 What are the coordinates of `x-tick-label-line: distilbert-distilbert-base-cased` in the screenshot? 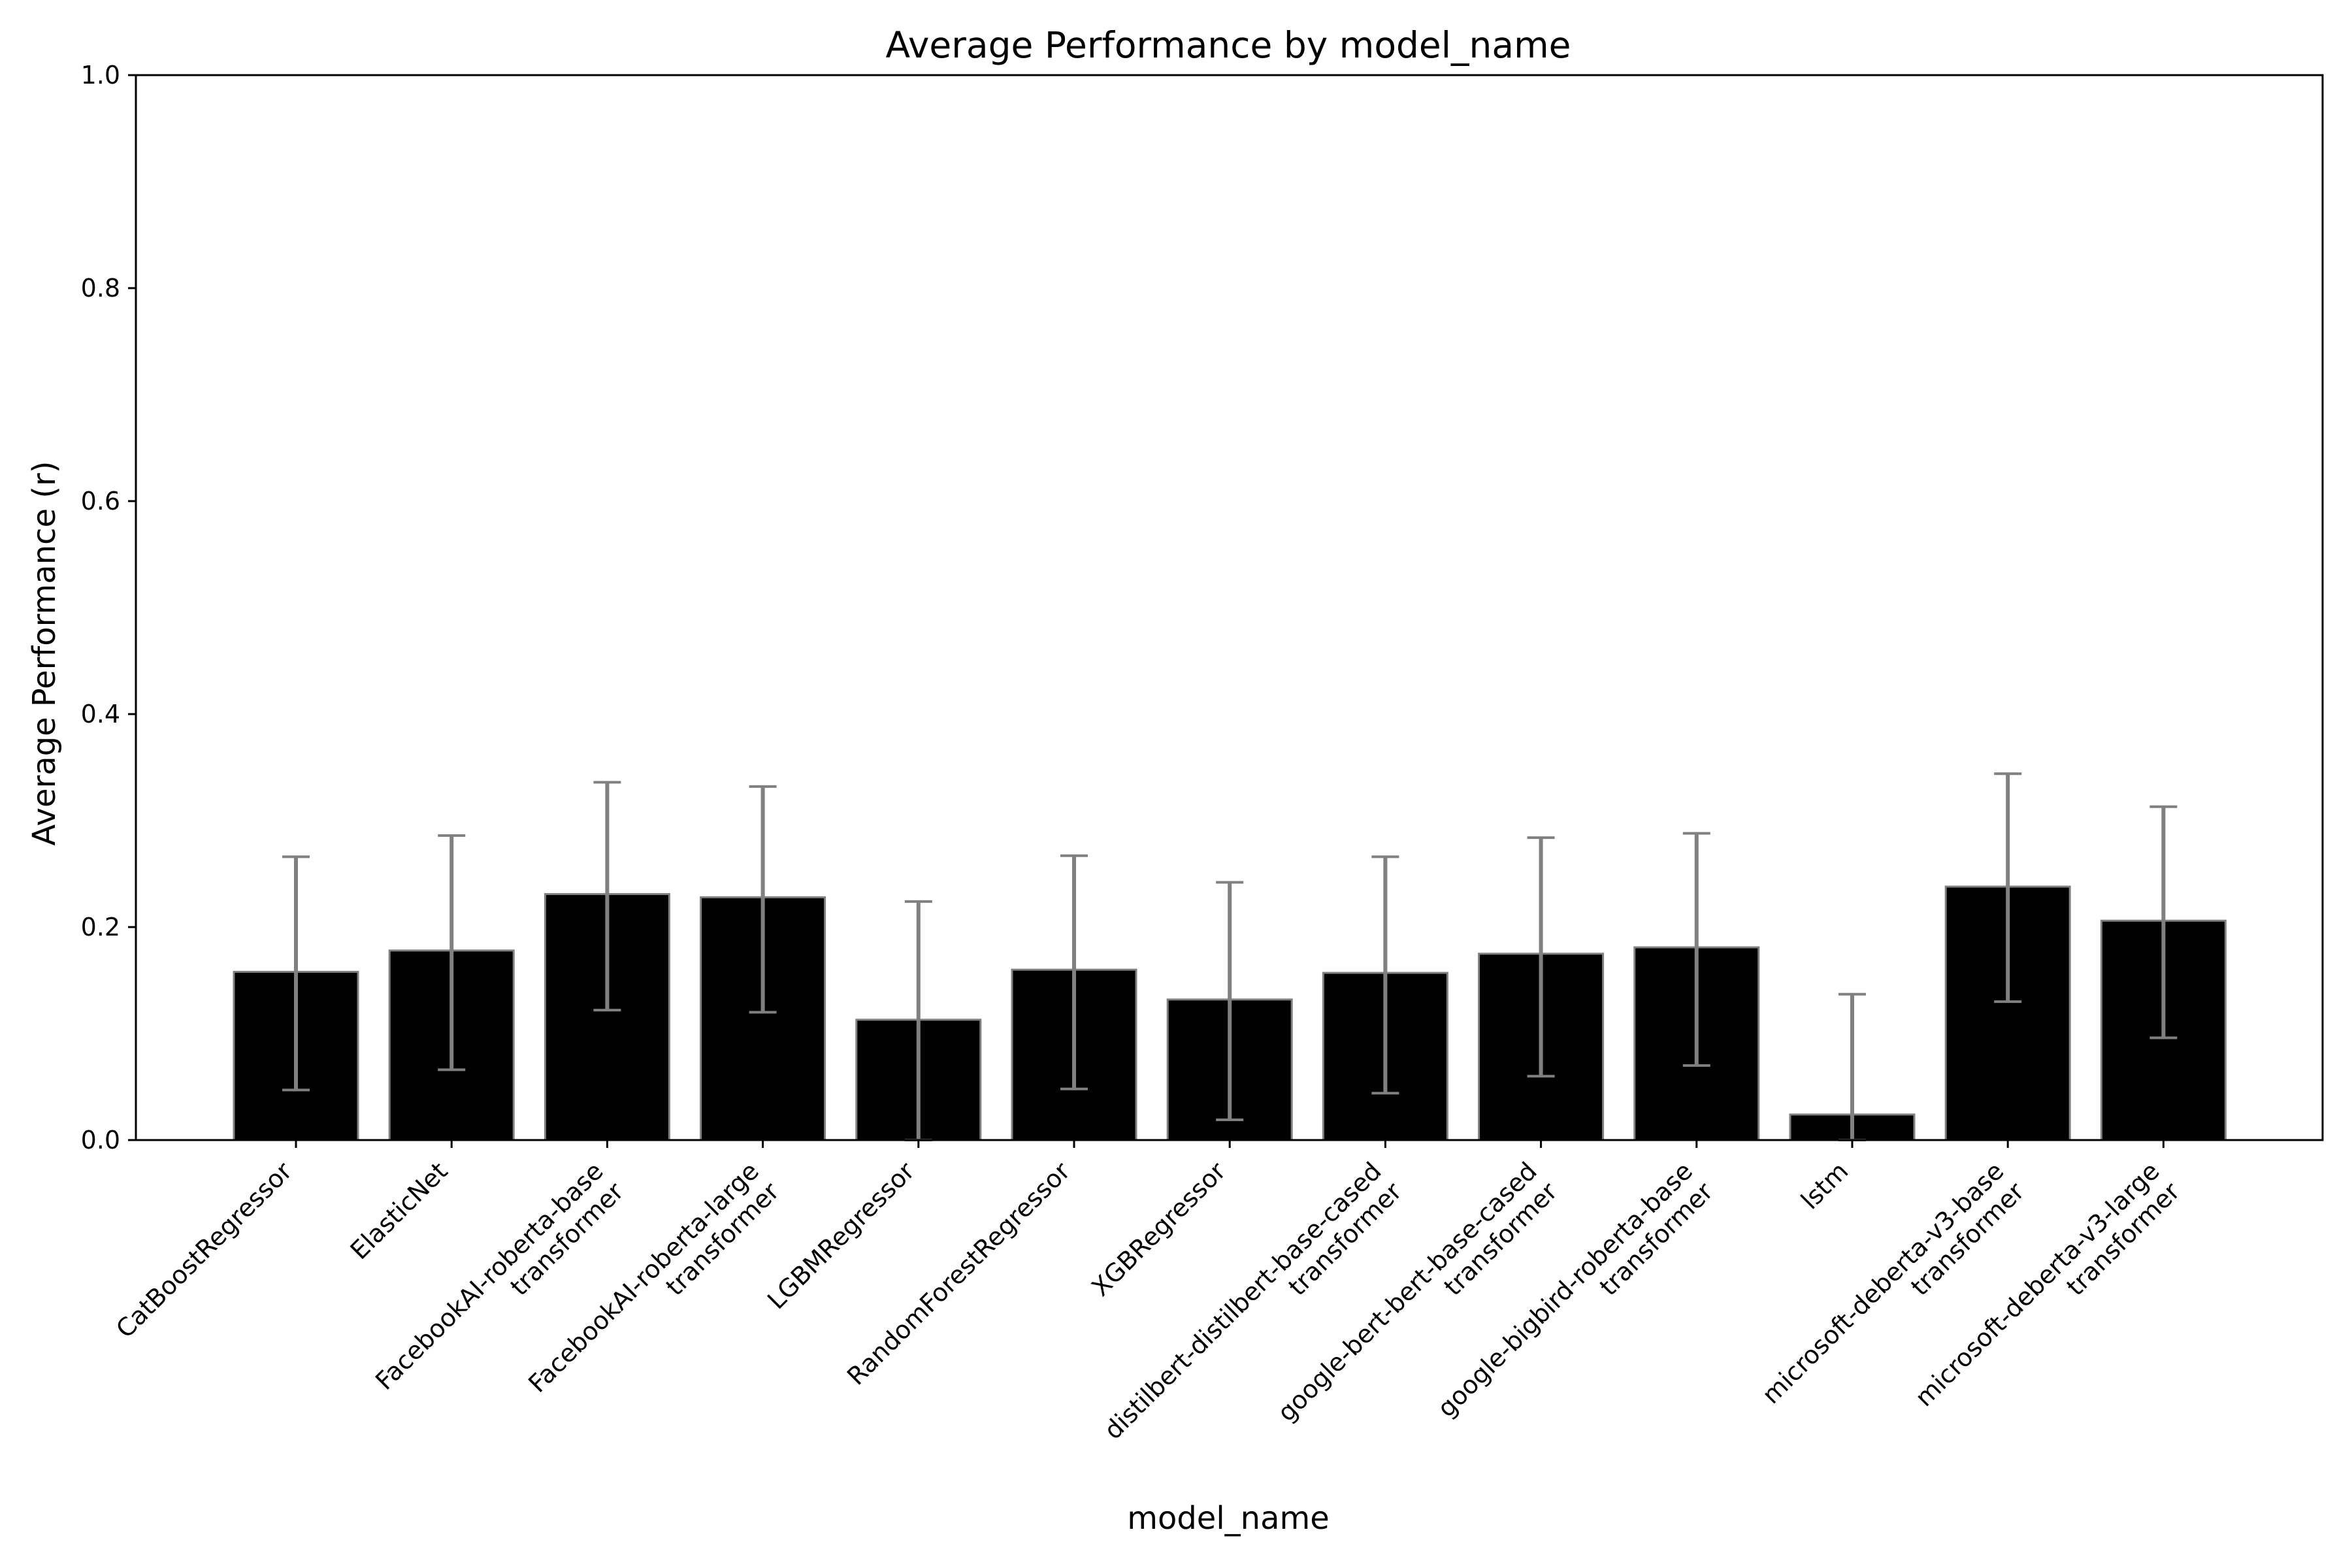 It's located at (1242, 1300).